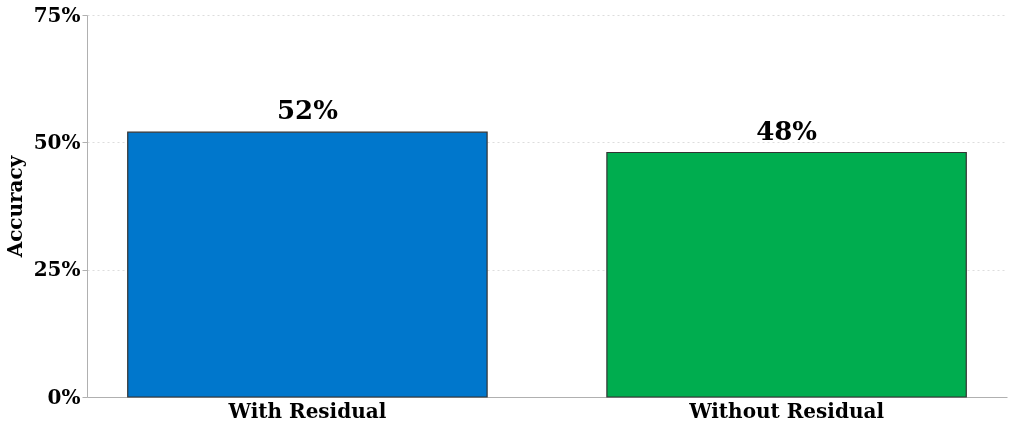 This screenshot has width=1036, height=439. I want to click on data-label: 48%, so click(787, 130).